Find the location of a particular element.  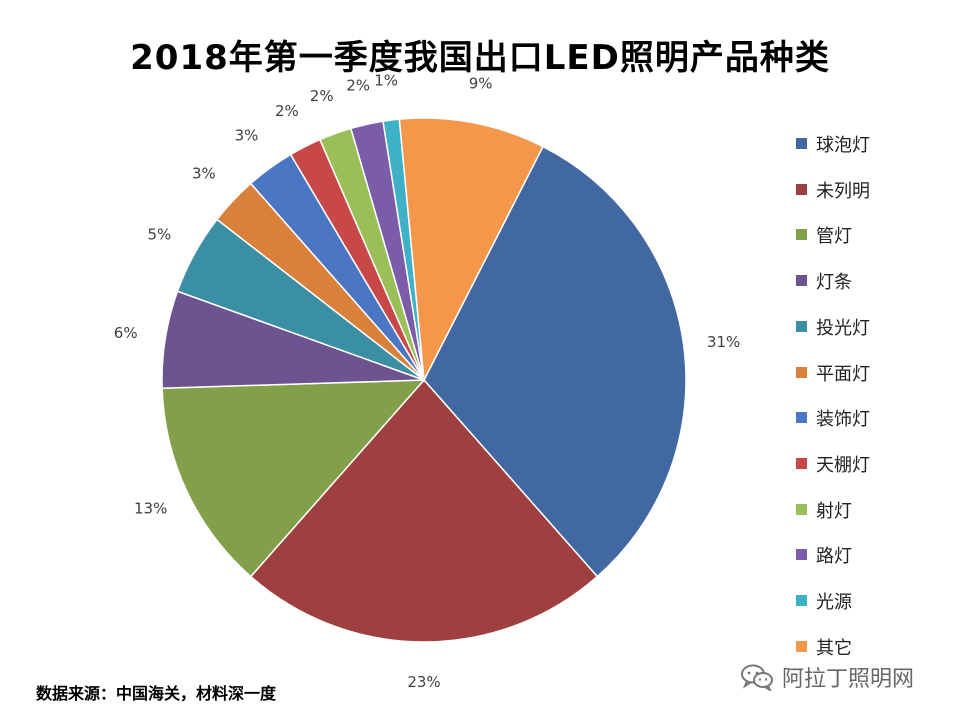

slice-label-1: 23% is located at coordinates (423, 682).